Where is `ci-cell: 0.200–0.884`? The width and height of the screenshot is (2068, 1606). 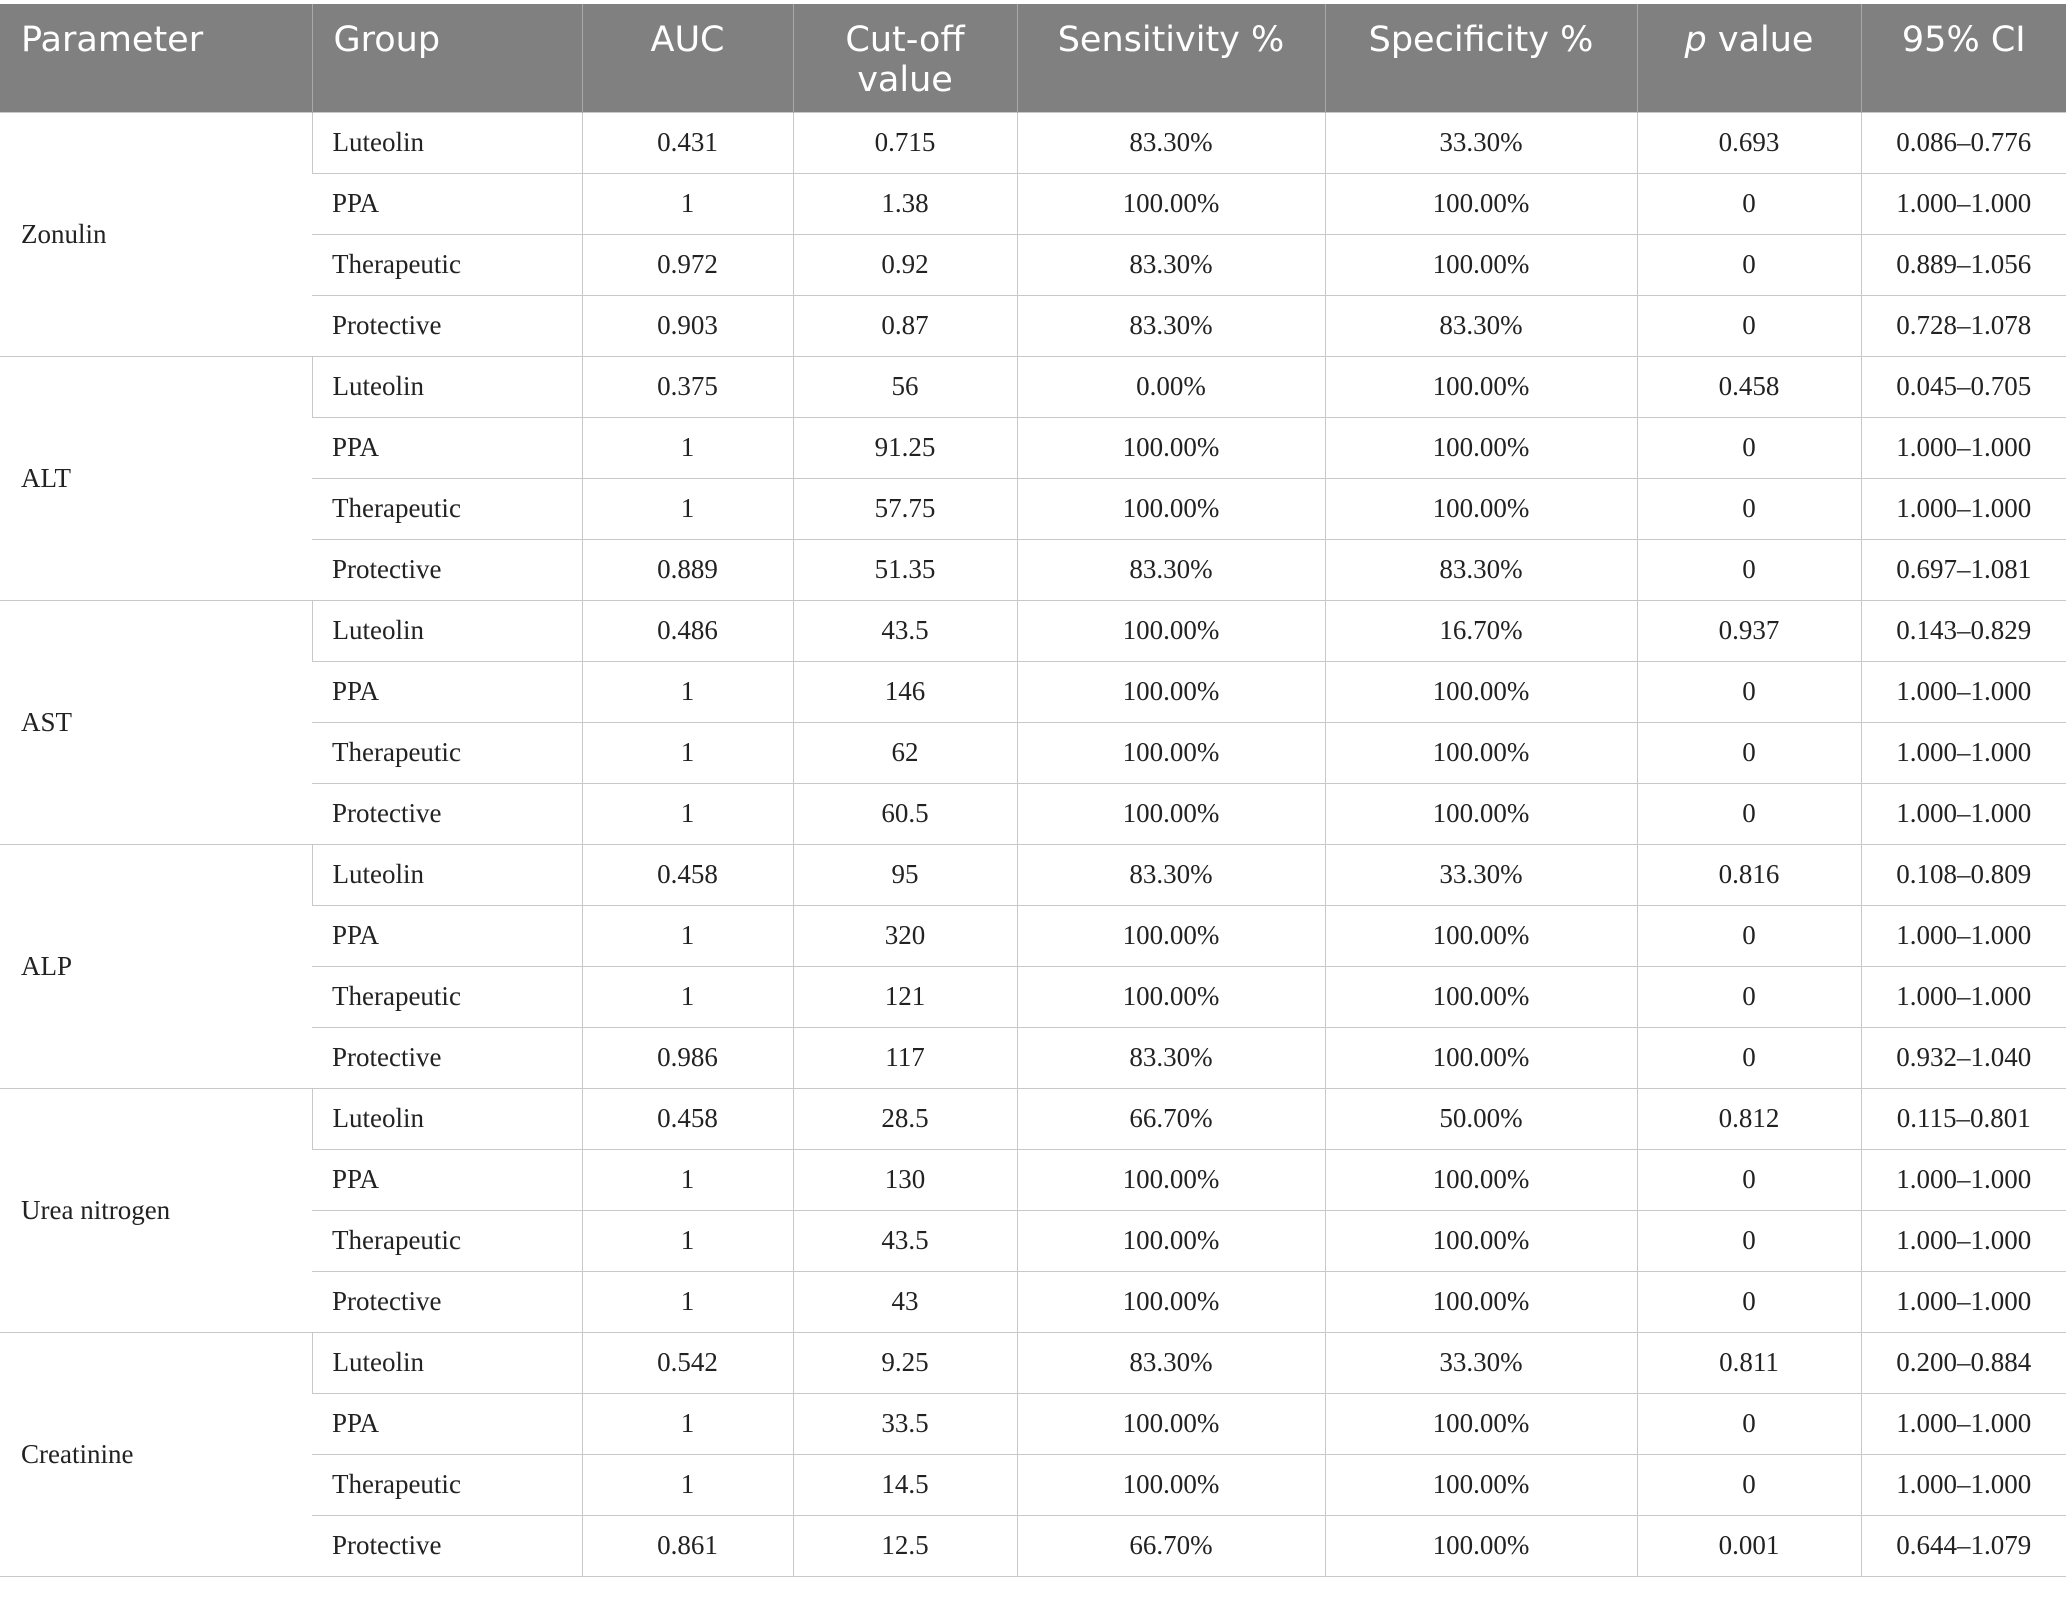 ci-cell: 0.200–0.884 is located at coordinates (1963, 1362).